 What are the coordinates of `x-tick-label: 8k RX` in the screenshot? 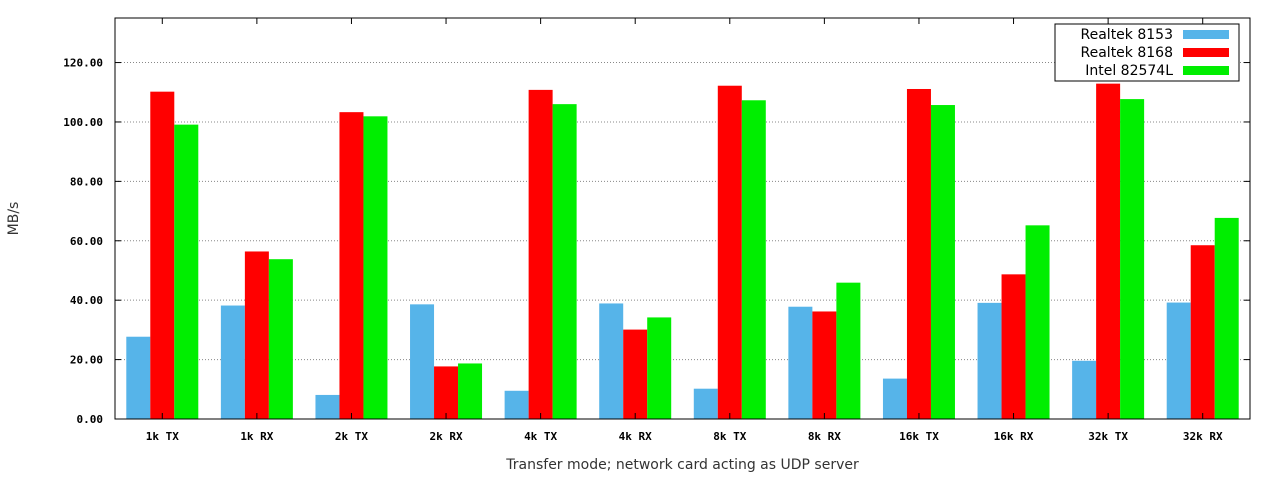 It's located at (824, 436).